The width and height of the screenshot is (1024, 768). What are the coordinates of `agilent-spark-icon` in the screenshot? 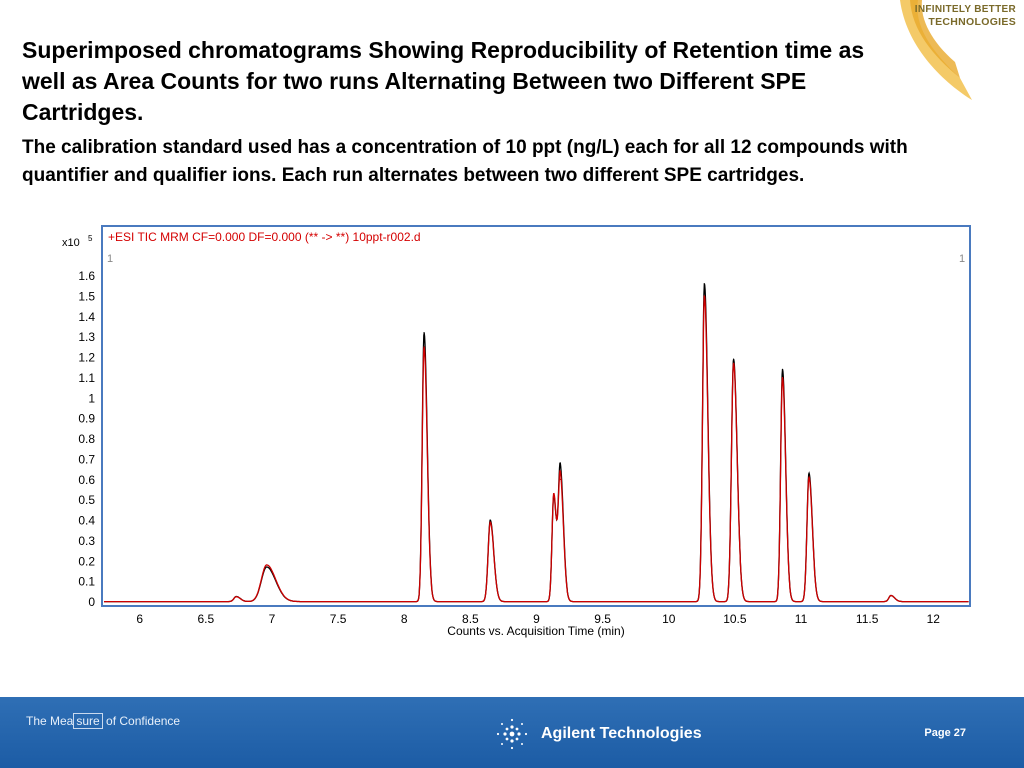 It's located at (512, 734).